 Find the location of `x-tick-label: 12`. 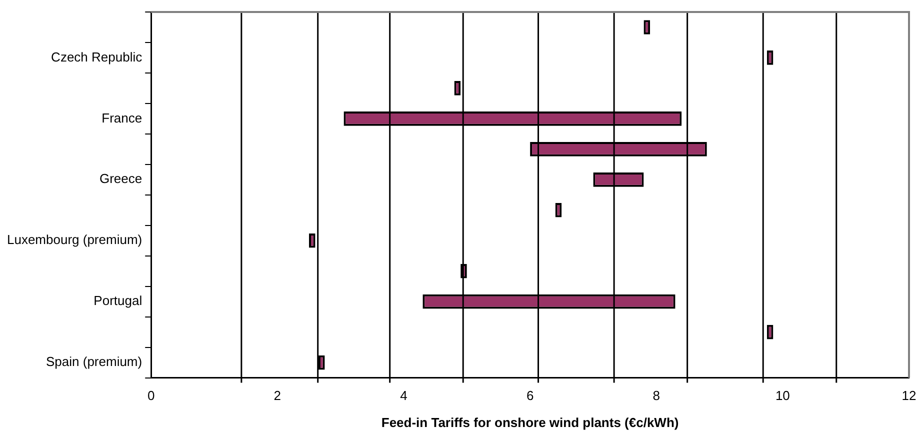

x-tick-label: 12 is located at coordinates (909, 396).